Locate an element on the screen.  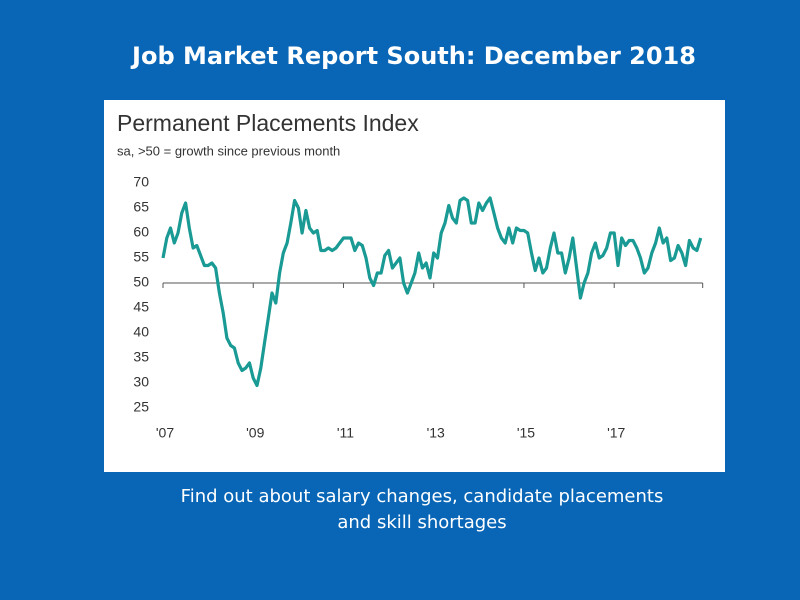
x-tick-label: '11 is located at coordinates (345, 433).